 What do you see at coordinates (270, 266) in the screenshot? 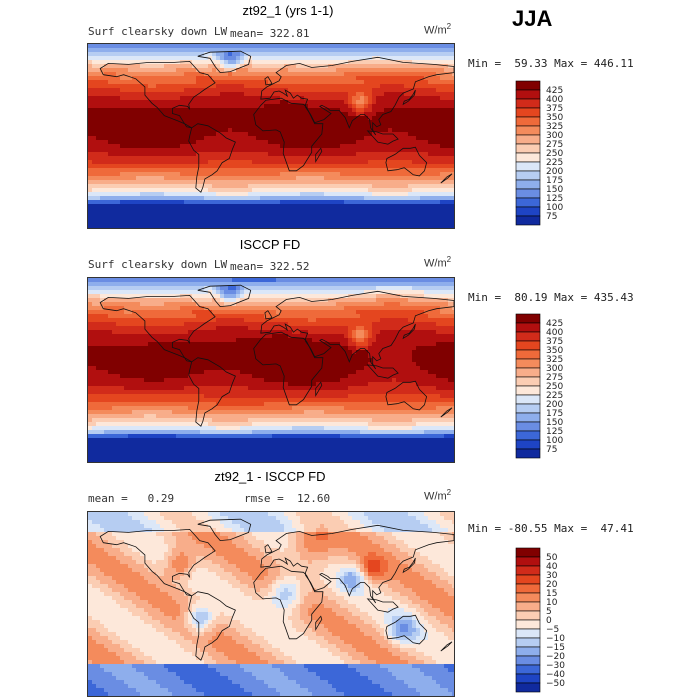
I see `panel2-mean-label: mean= 322.52` at bounding box center [270, 266].